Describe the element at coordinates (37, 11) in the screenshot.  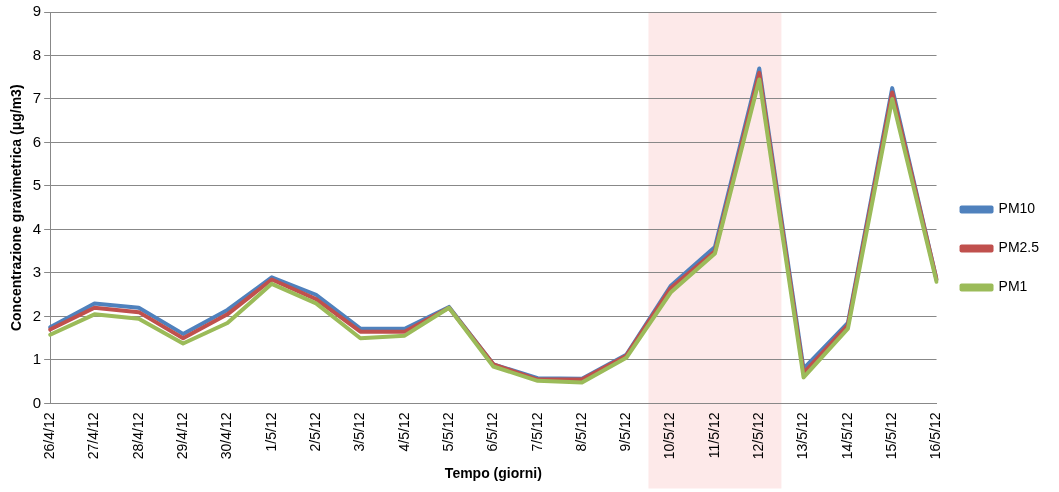
I see `y-tick-label: 9` at that location.